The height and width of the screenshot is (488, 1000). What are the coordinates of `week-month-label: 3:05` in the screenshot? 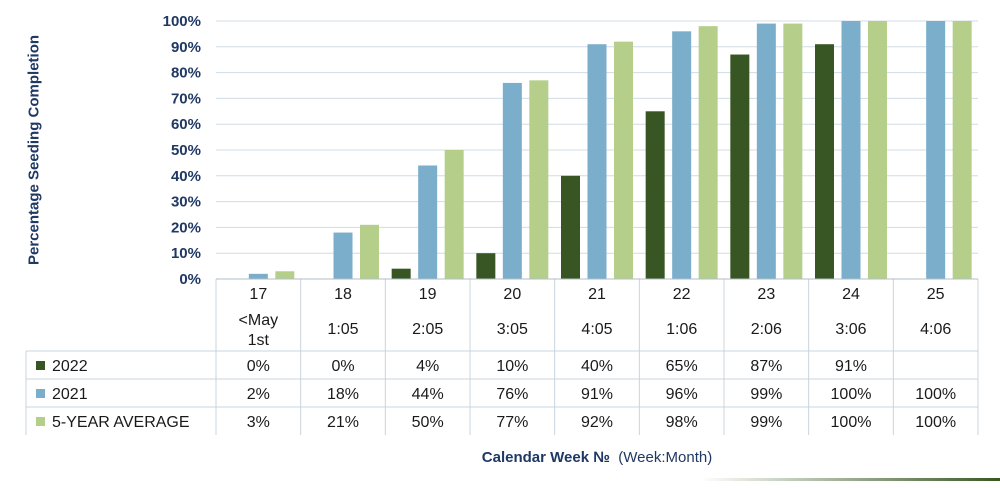 It's located at (512, 329).